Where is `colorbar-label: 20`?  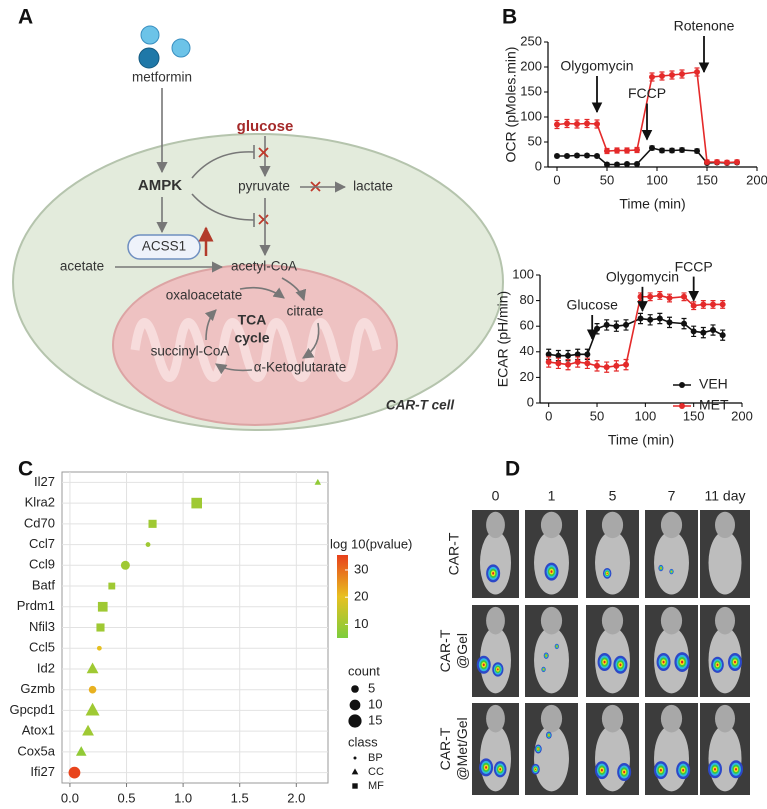 colorbar-label: 20 is located at coordinates (361, 596).